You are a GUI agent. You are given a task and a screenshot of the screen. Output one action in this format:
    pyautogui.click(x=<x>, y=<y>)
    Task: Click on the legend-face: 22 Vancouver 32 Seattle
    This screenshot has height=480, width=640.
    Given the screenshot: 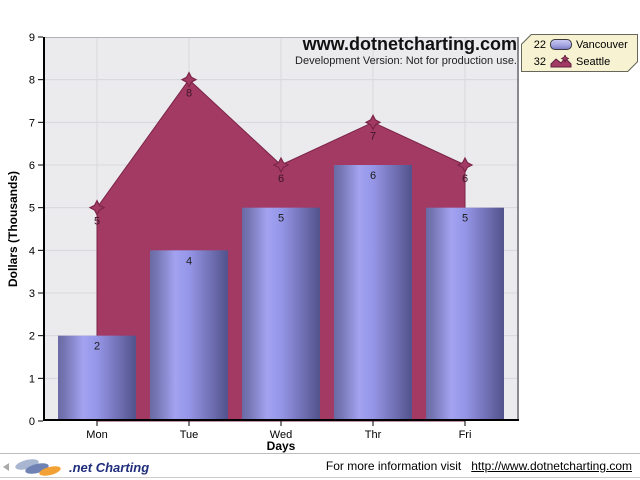 What is the action you would take?
    pyautogui.click(x=579, y=53)
    